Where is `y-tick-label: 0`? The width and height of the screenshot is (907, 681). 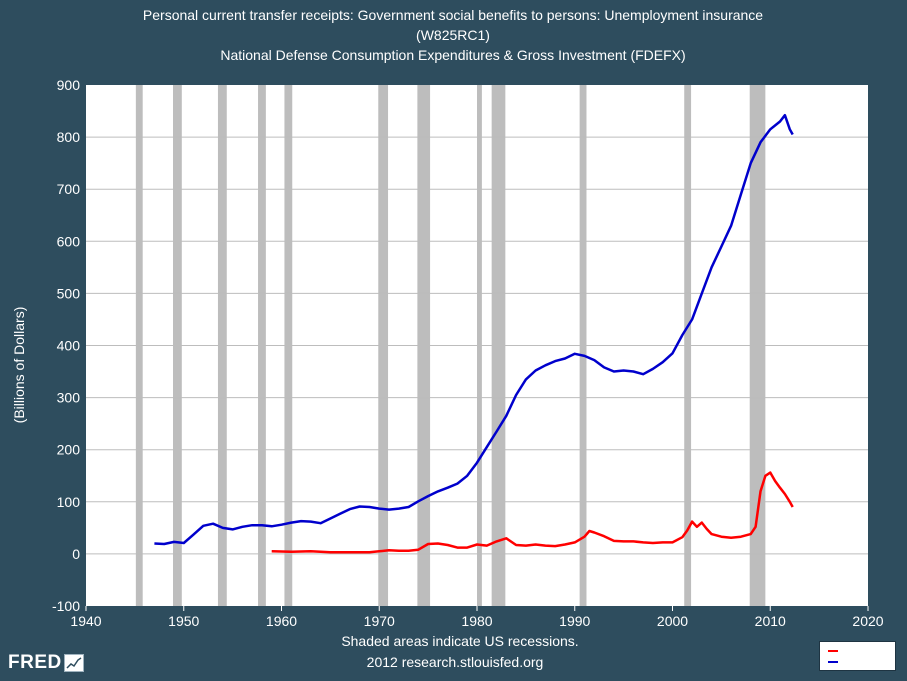
y-tick-label: 0 is located at coordinates (76, 554).